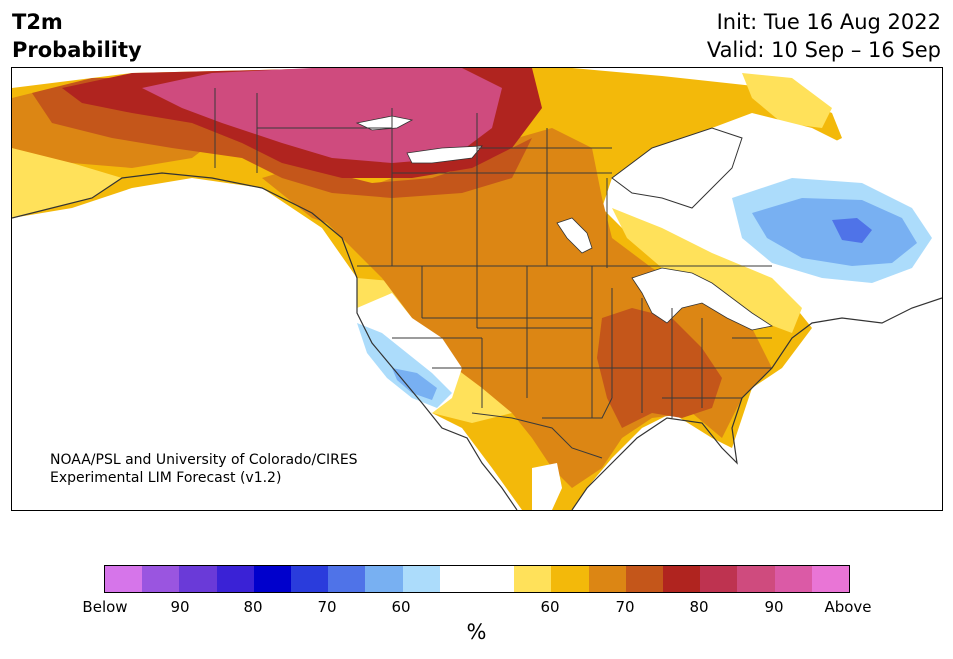 This screenshot has height=659, width=953. Describe the element at coordinates (828, 22) in the screenshot. I see `init-date: Init: Tue 16 Aug 2022` at that location.